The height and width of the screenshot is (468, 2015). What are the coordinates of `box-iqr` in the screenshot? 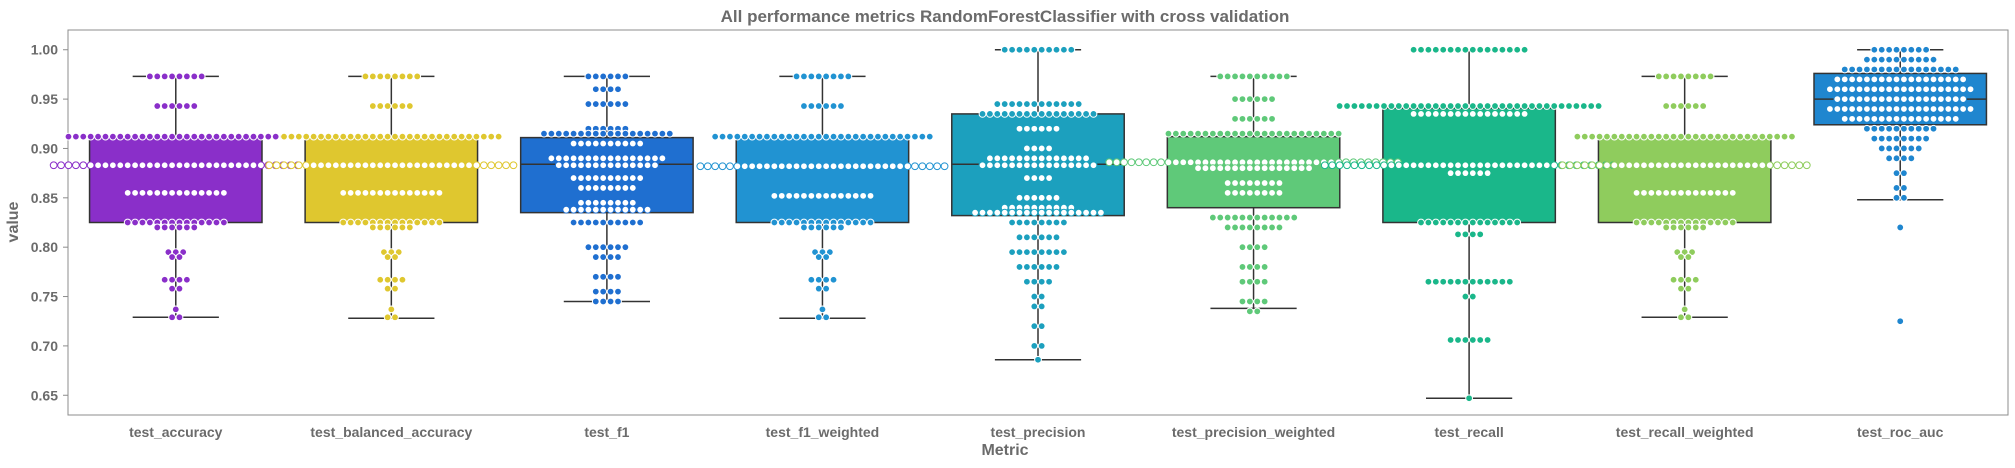 It's located at (606, 175).